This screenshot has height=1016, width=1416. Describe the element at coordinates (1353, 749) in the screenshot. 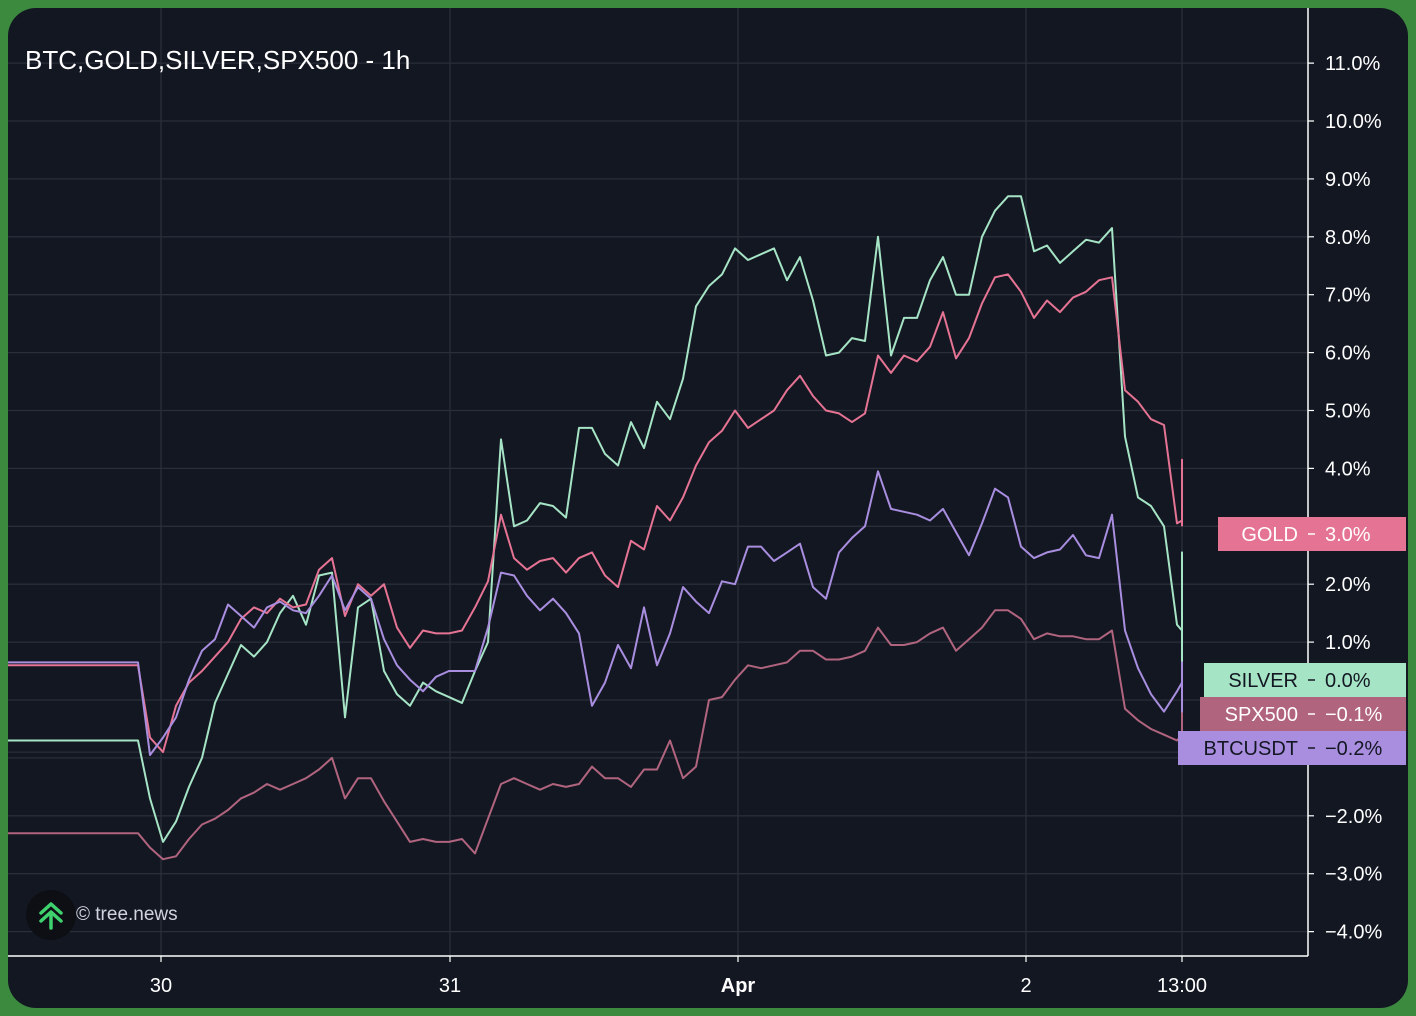

I see `series-value-label: −0.2%` at that location.